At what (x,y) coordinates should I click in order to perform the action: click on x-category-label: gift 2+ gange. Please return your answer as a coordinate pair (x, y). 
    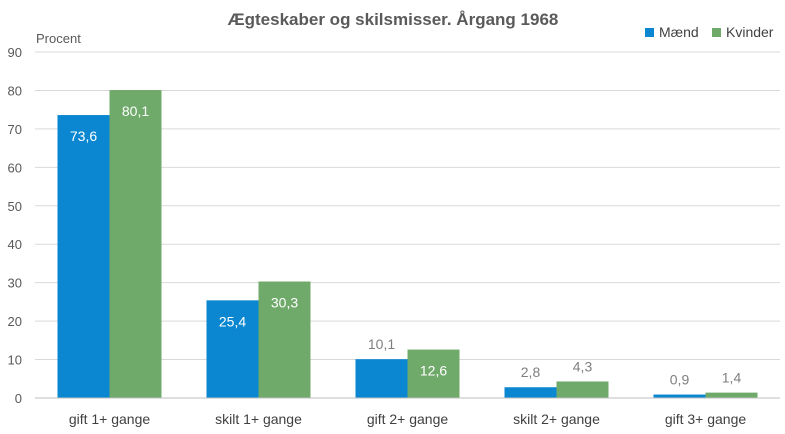
    Looking at the image, I should click on (408, 419).